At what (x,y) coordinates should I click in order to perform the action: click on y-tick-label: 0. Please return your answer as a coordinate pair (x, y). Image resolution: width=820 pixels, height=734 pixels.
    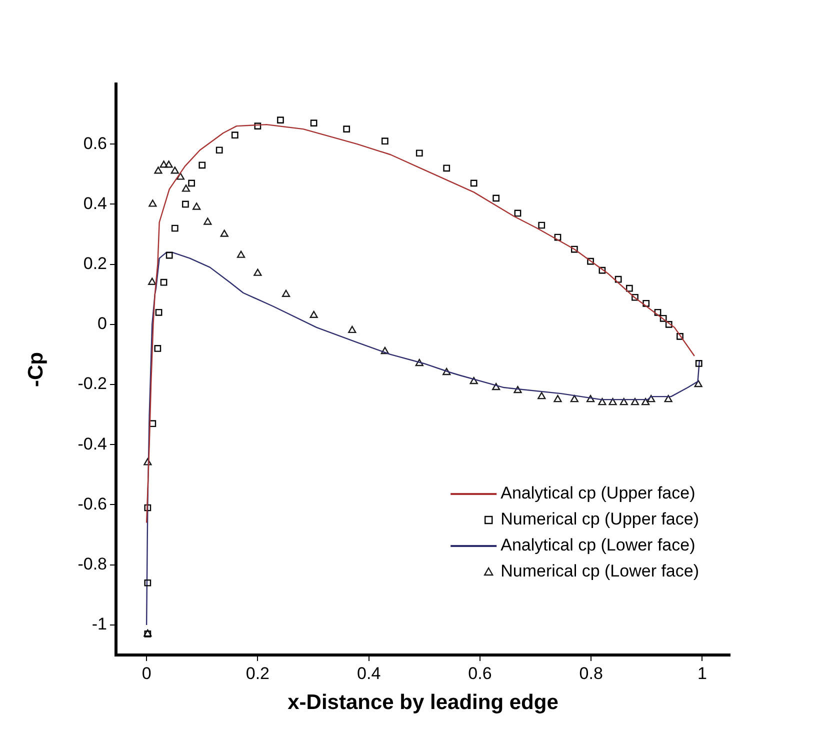
    Looking at the image, I should click on (102, 324).